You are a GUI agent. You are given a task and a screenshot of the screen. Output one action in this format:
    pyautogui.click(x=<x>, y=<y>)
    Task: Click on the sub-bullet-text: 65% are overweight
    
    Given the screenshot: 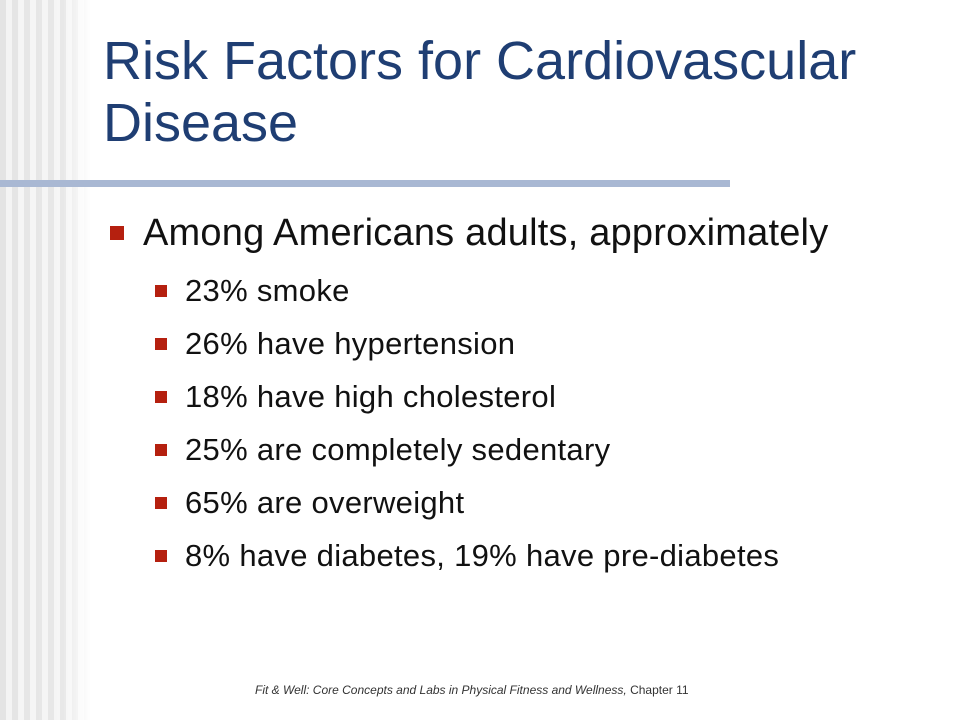 What is the action you would take?
    pyautogui.click(x=325, y=502)
    